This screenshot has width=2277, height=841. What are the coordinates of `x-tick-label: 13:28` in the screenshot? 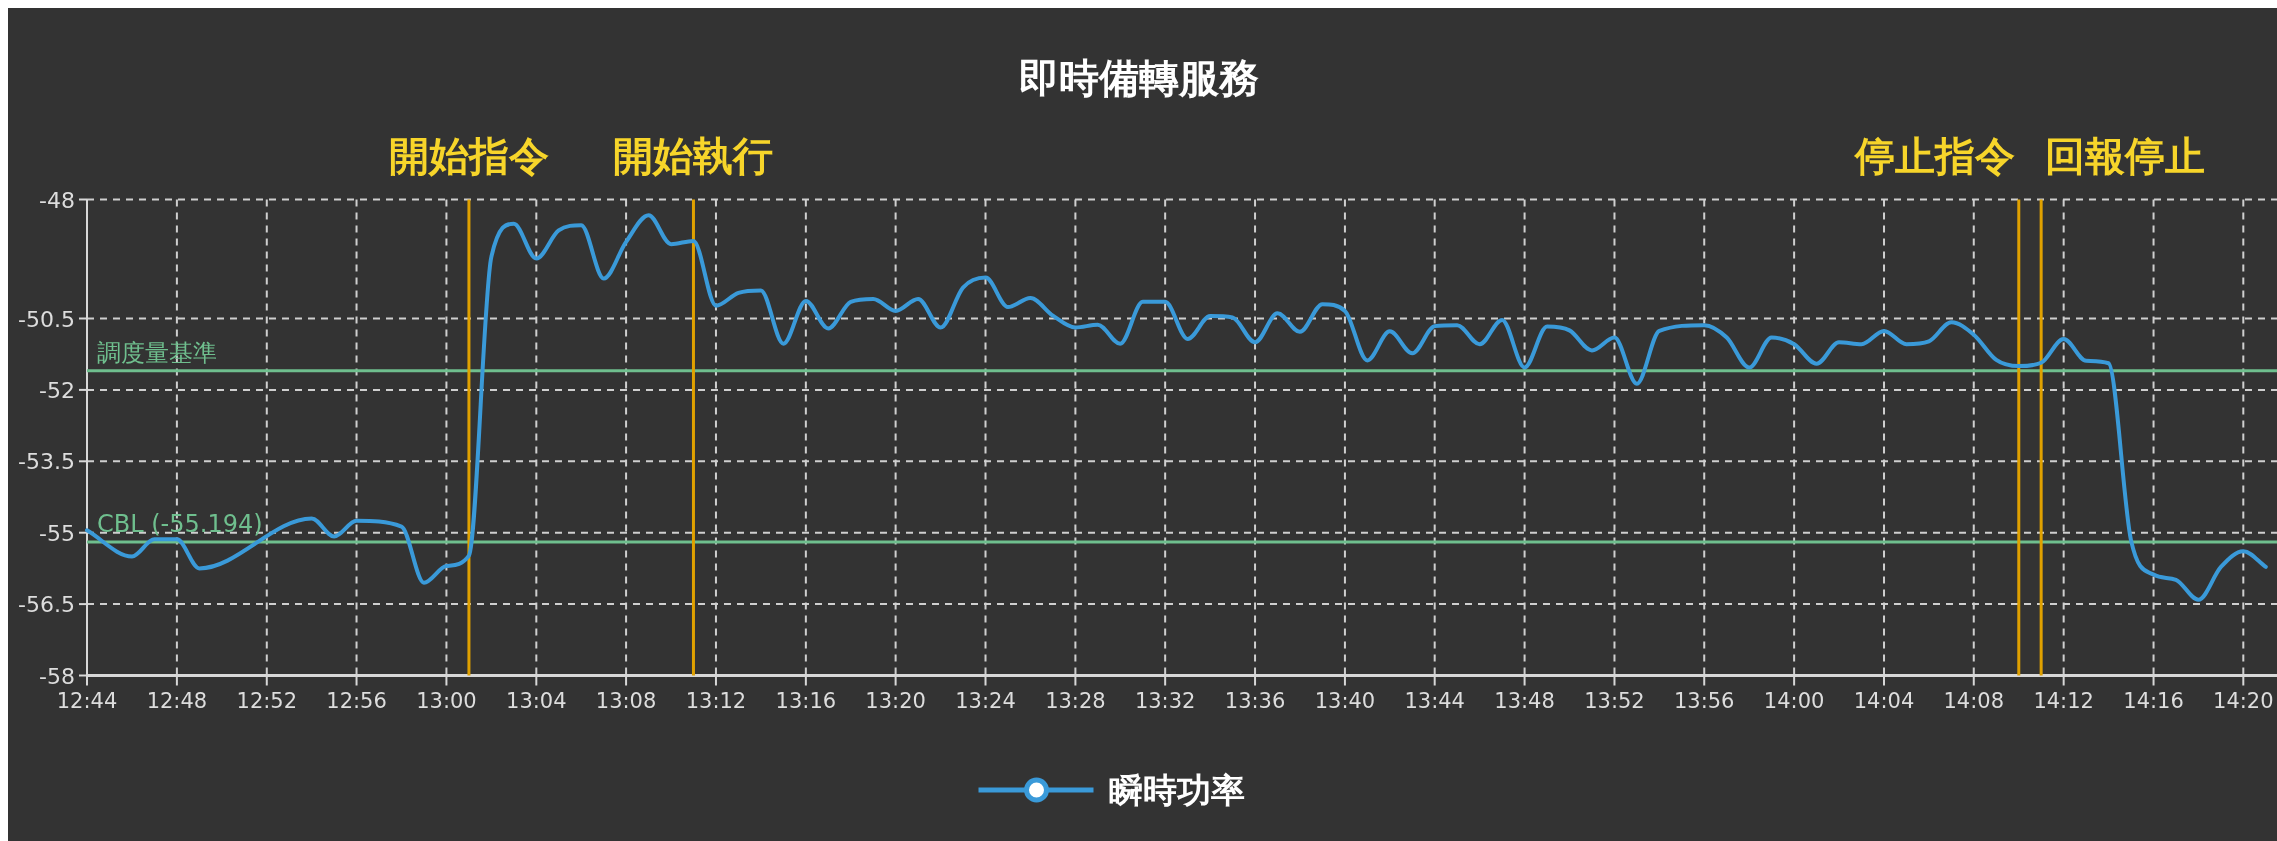 It's located at (1075, 700).